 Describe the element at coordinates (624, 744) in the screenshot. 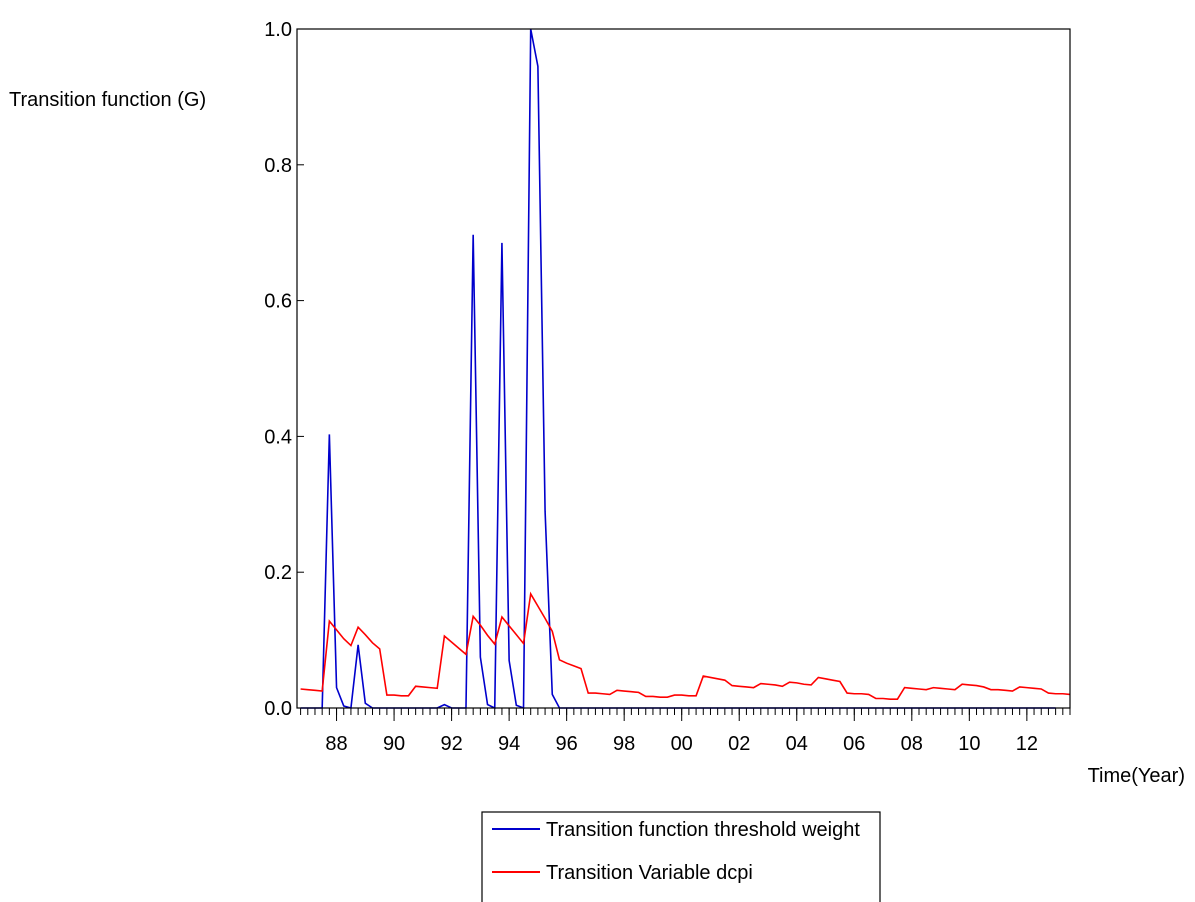

I see `x-tick-label: 98` at that location.